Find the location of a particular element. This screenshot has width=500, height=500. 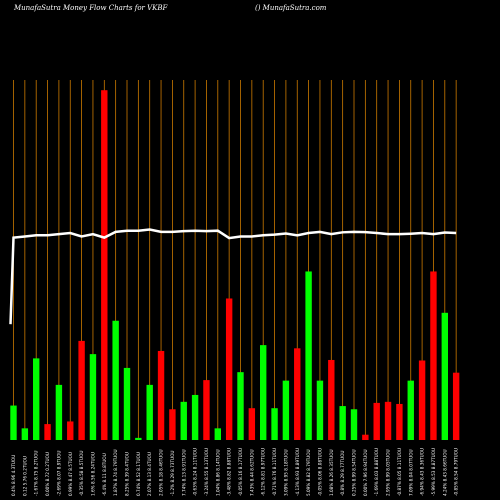

x-tick-label: -0.05% 8.16 8.17TUOU is located at coordinates (240, 472).